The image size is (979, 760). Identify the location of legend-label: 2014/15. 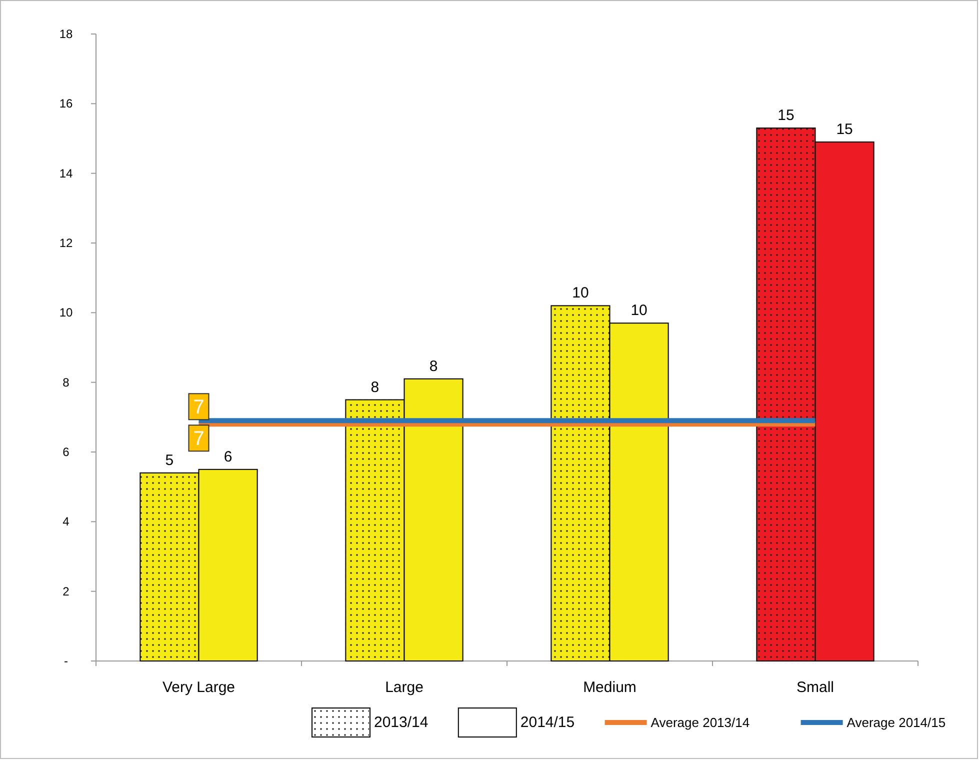
(547, 722).